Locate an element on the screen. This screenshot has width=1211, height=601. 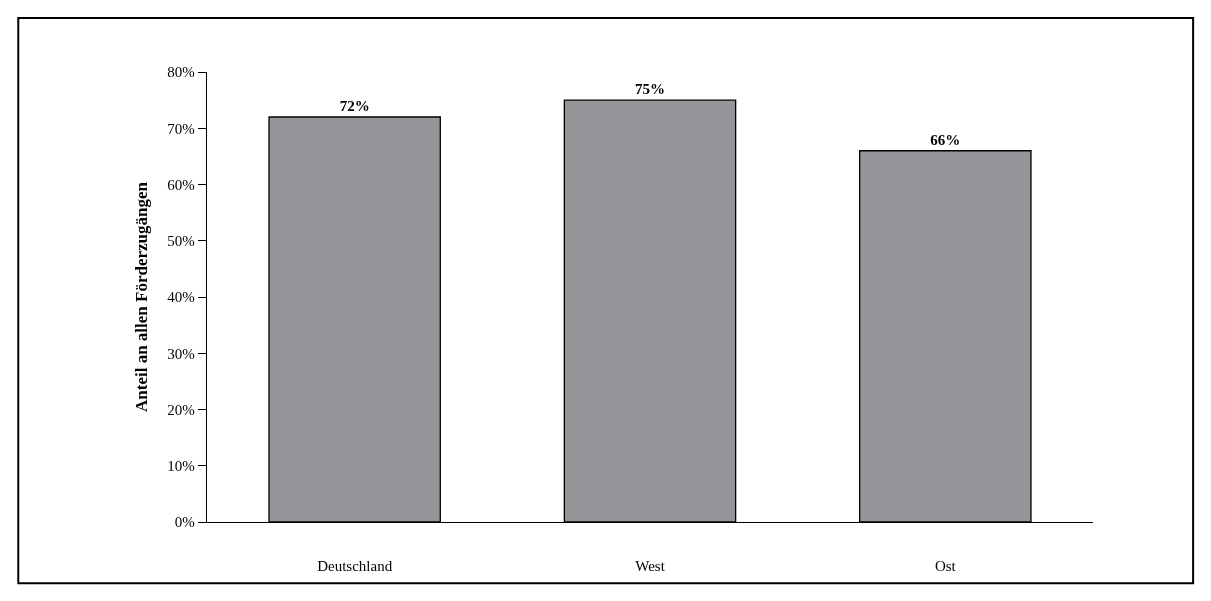
data-label: 66% is located at coordinates (945, 139).